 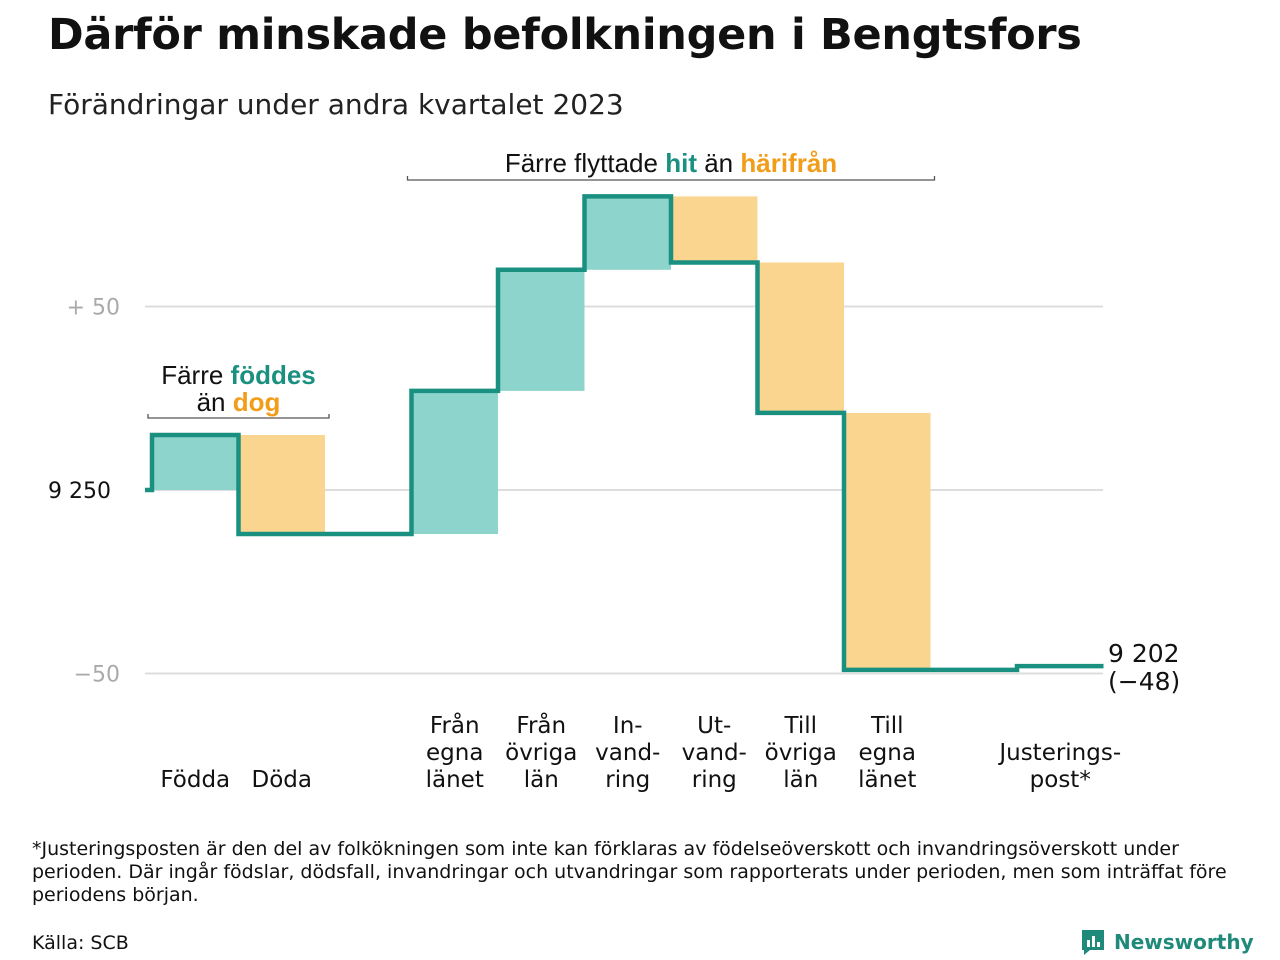 I want to click on y-tick-label: −50, so click(x=97, y=675).